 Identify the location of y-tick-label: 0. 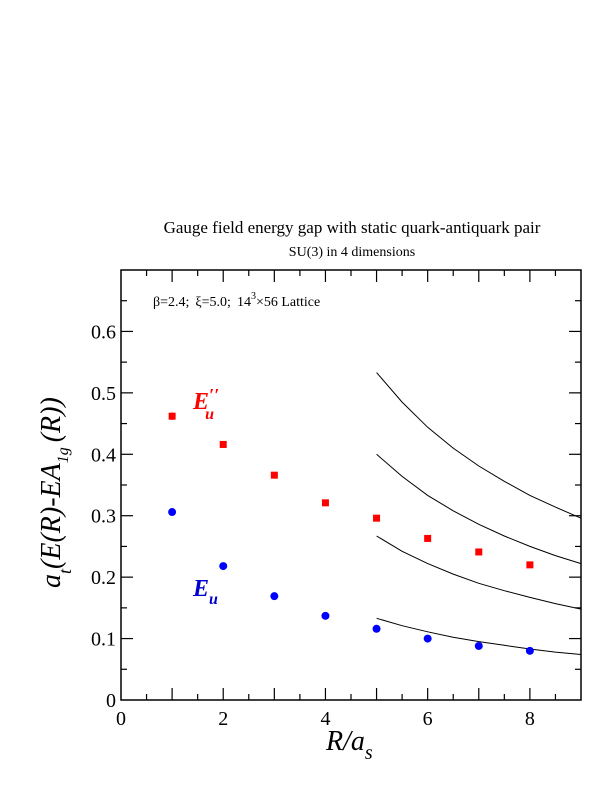
(111, 701).